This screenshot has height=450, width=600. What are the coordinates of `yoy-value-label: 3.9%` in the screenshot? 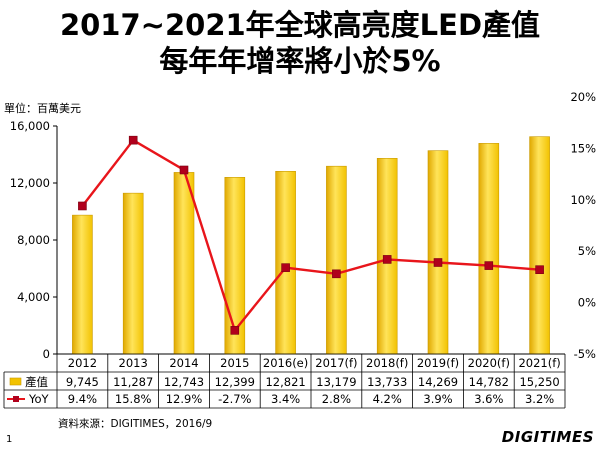 It's located at (437, 399).